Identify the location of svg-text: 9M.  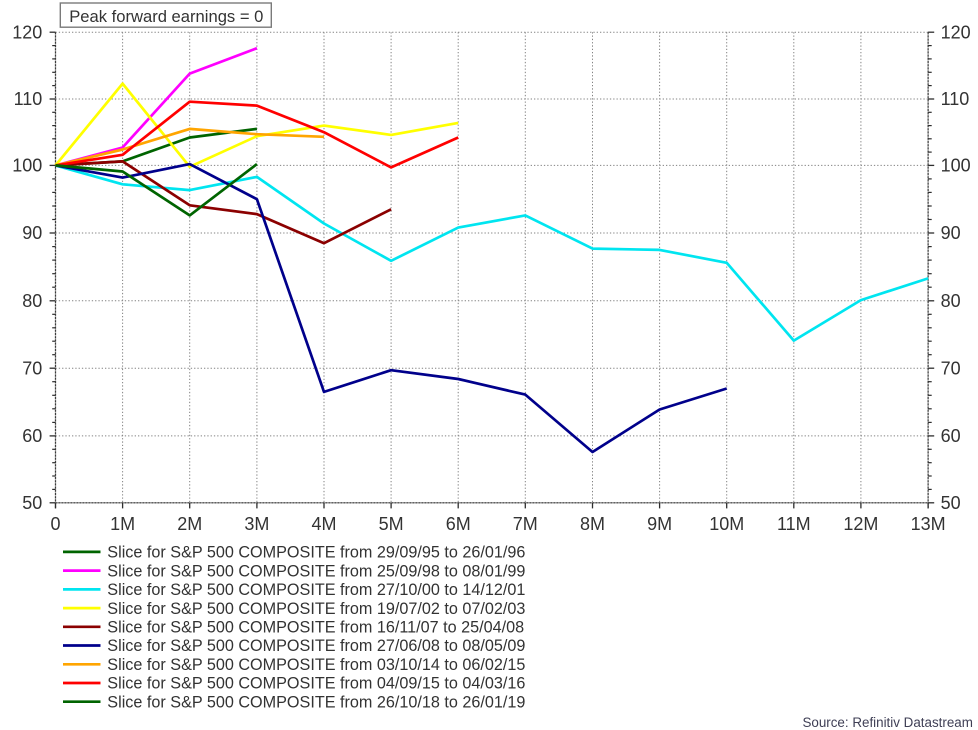
(659, 524).